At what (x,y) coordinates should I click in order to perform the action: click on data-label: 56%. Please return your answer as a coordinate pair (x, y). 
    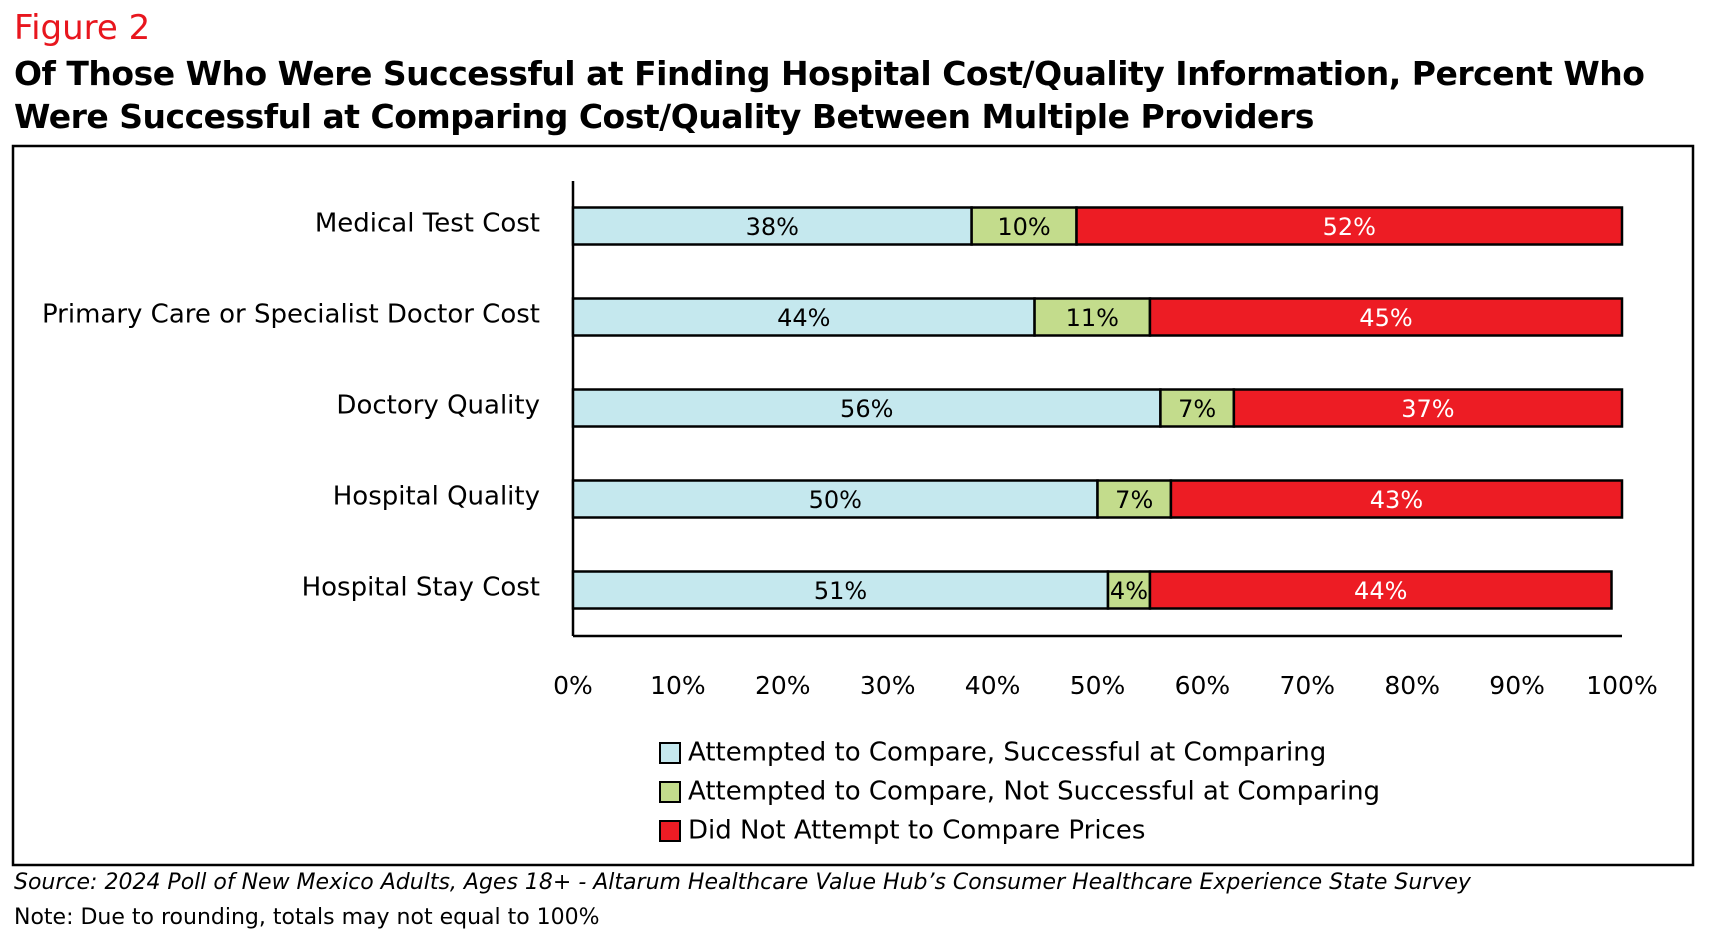
    Looking at the image, I should click on (866, 409).